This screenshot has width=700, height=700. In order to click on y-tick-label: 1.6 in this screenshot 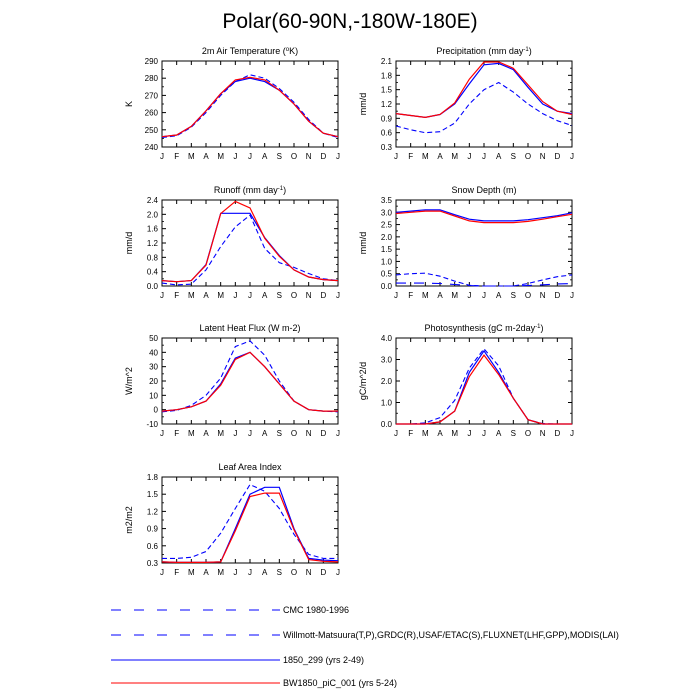, I will do `click(153, 229)`.